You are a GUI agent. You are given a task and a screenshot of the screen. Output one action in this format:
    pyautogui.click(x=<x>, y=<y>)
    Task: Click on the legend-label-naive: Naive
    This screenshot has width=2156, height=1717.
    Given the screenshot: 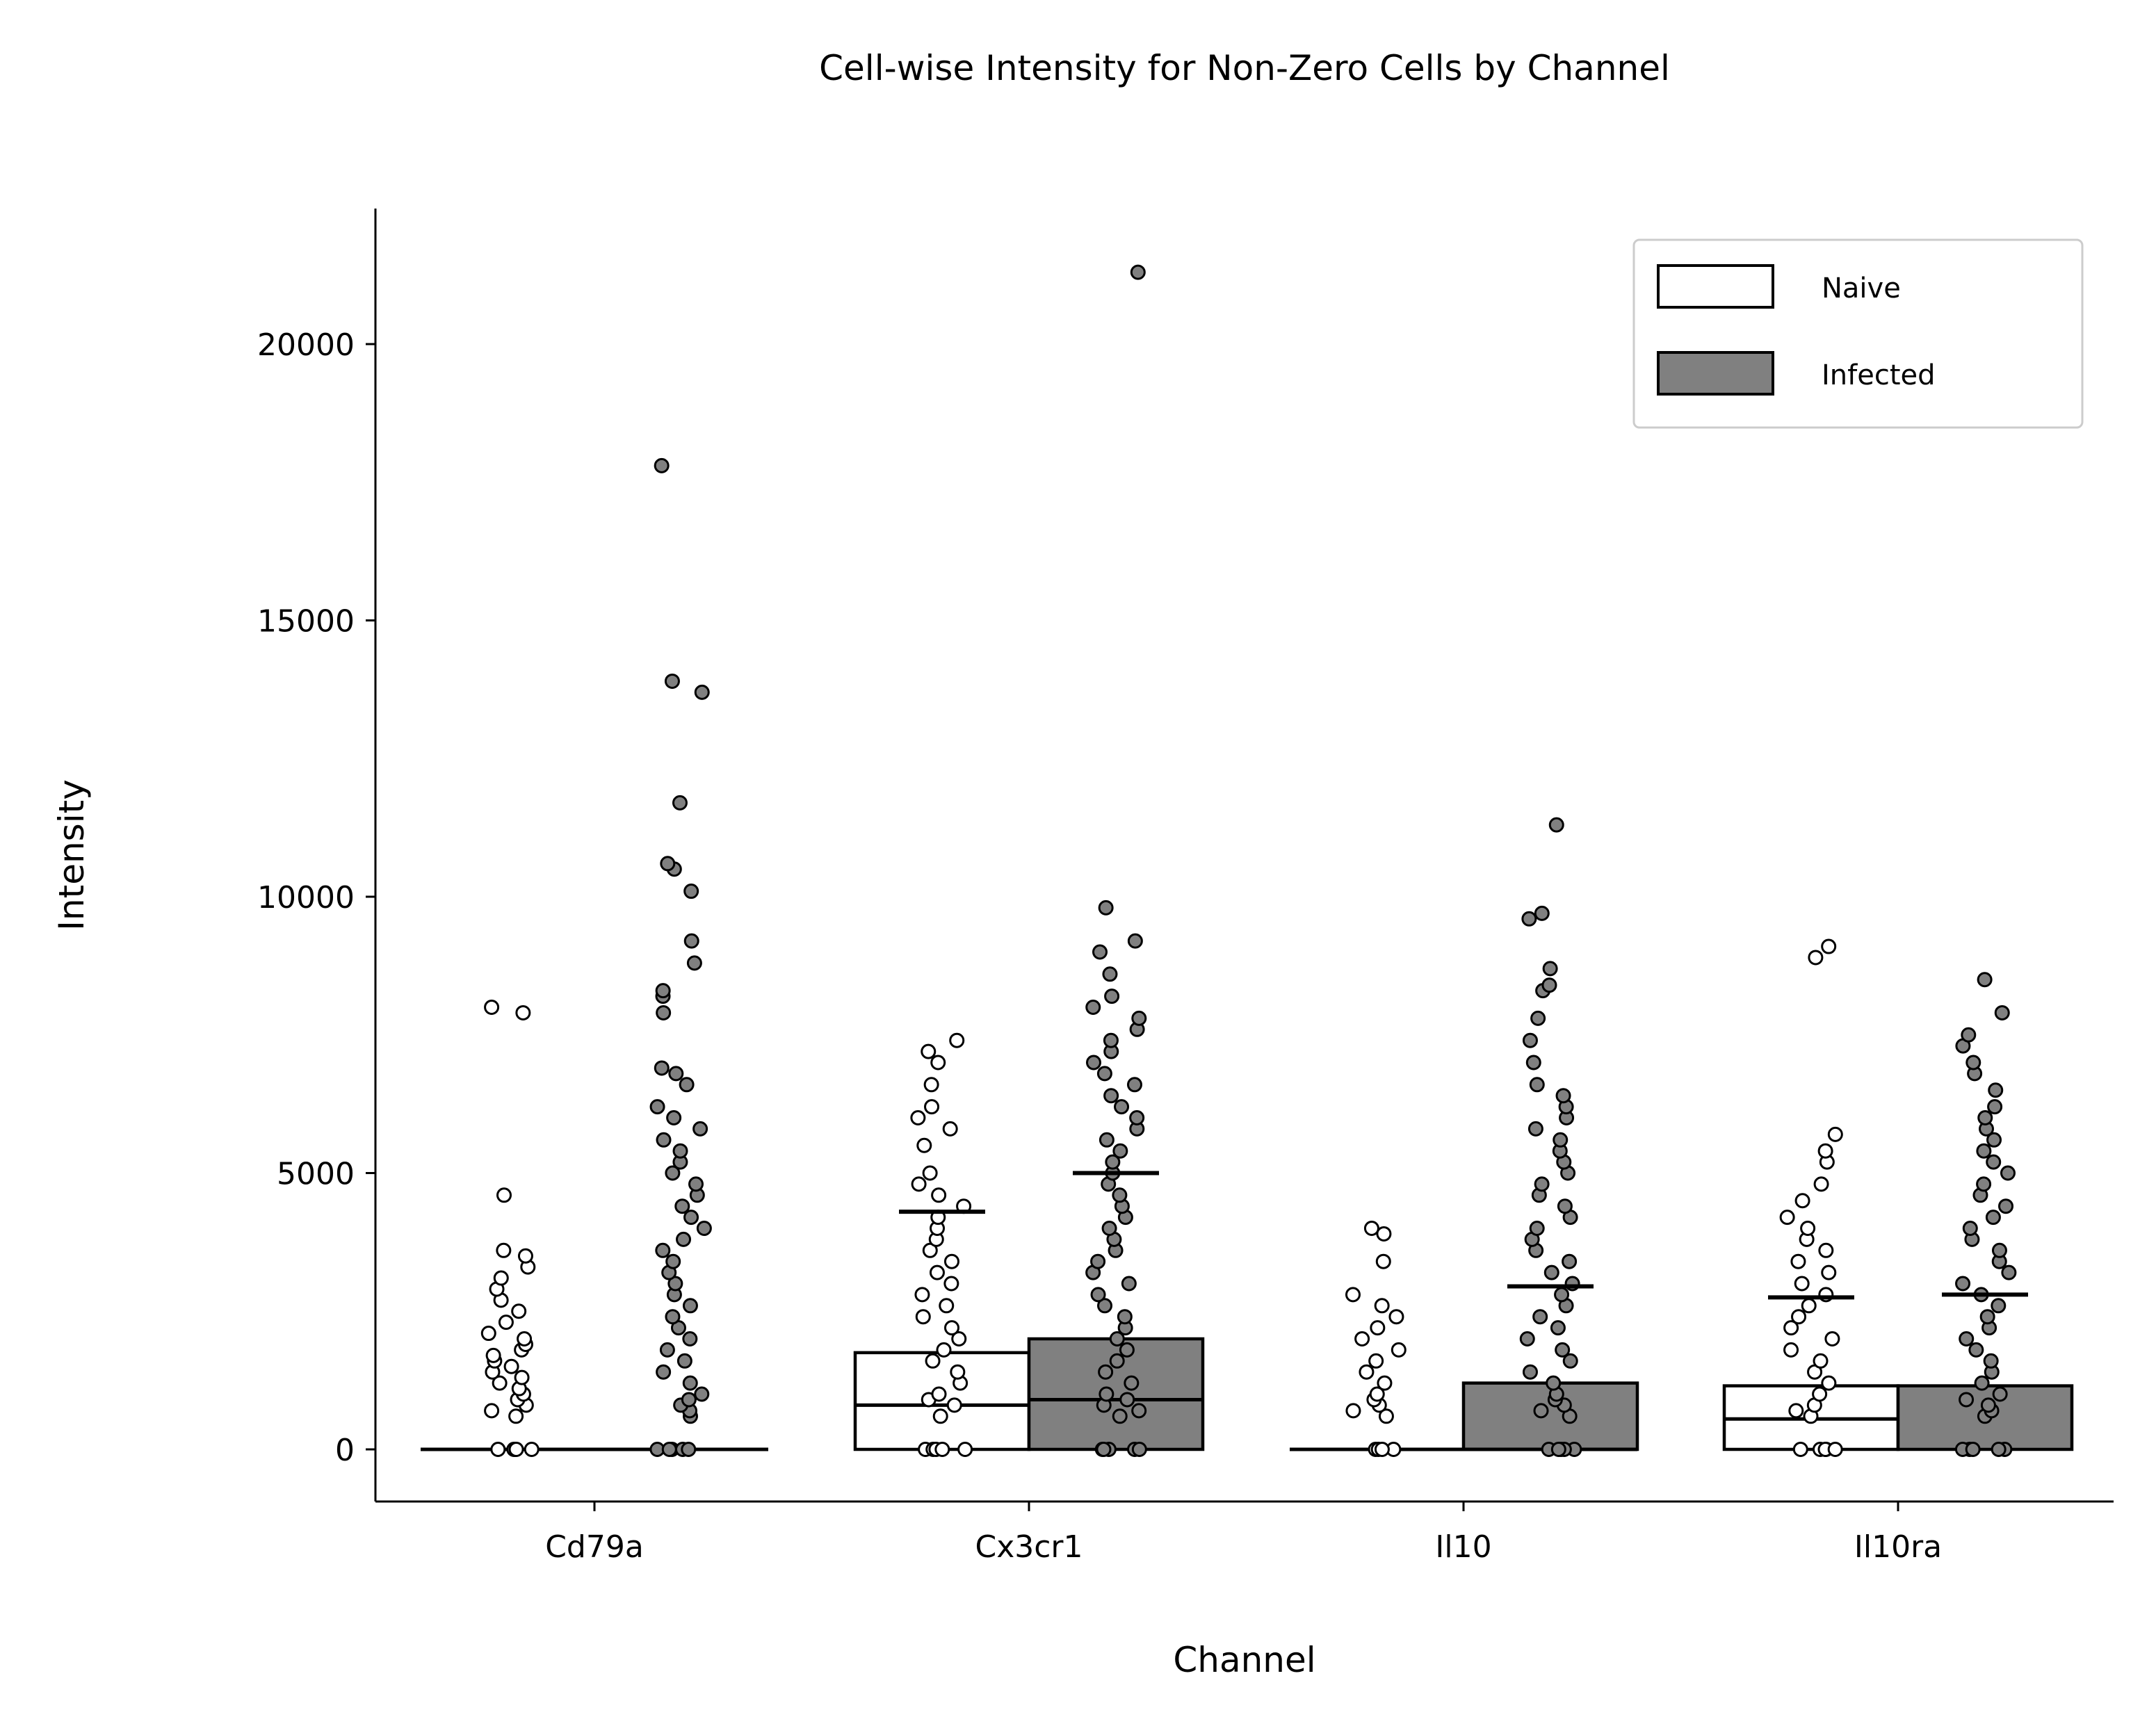 What is the action you would take?
    pyautogui.click(x=1861, y=288)
    